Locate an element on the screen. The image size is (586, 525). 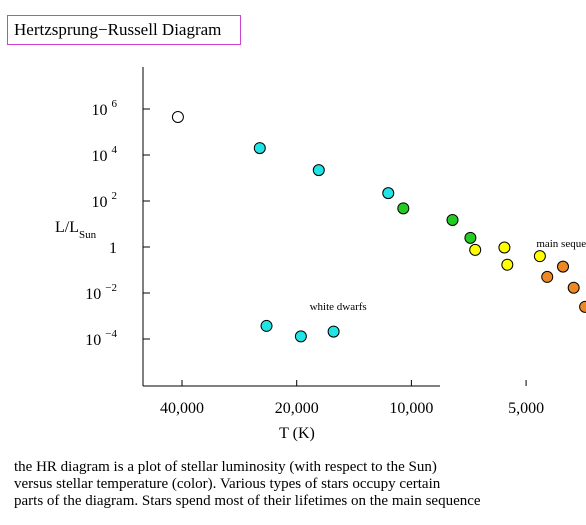
x-tick-label: 5,000 is located at coordinates (526, 408).